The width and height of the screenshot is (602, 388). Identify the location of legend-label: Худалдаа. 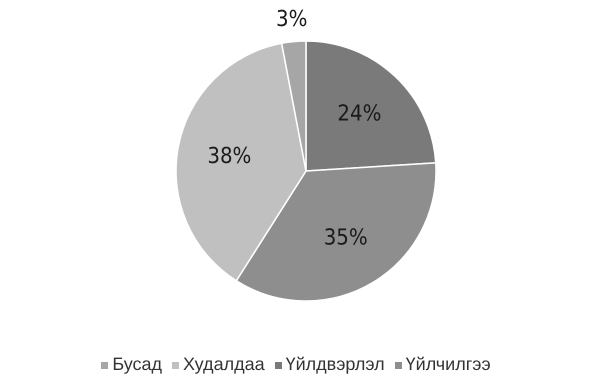
(224, 364).